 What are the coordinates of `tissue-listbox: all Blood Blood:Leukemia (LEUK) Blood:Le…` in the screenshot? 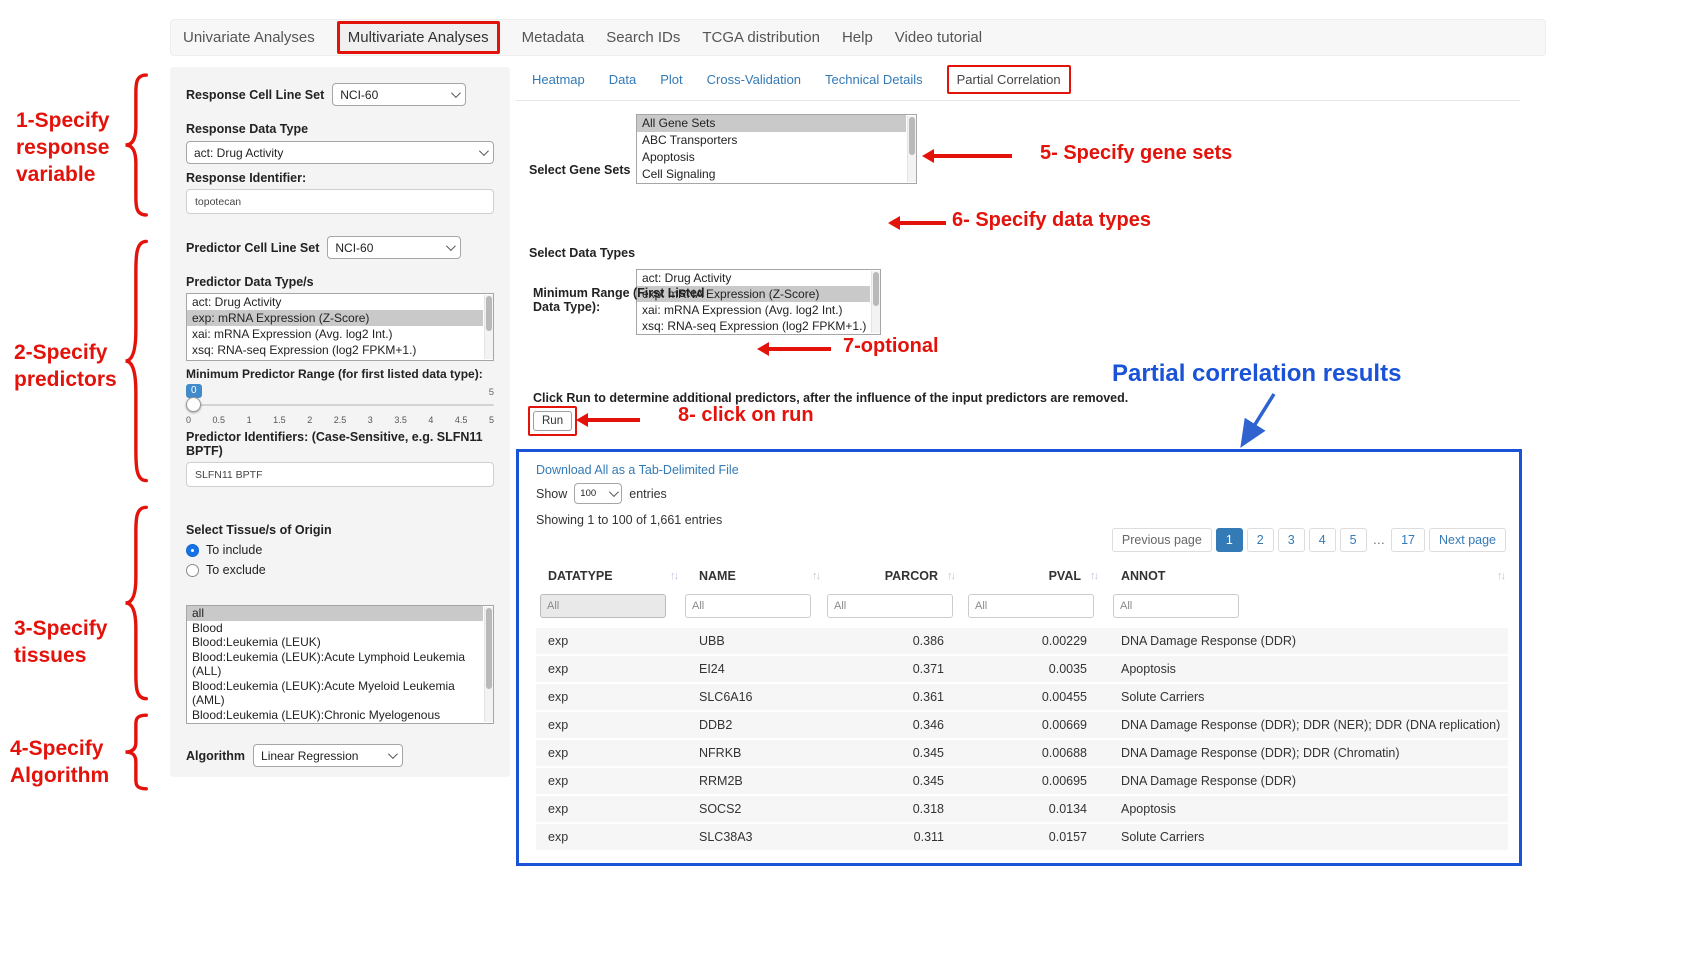 It's located at (340, 664).